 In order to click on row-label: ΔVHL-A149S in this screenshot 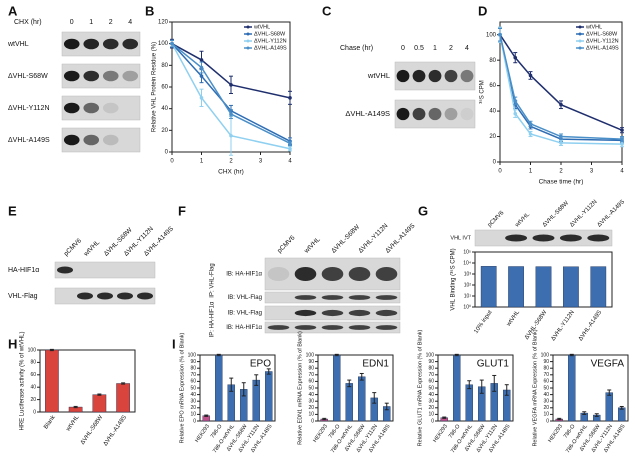, I will do `click(29, 140)`.